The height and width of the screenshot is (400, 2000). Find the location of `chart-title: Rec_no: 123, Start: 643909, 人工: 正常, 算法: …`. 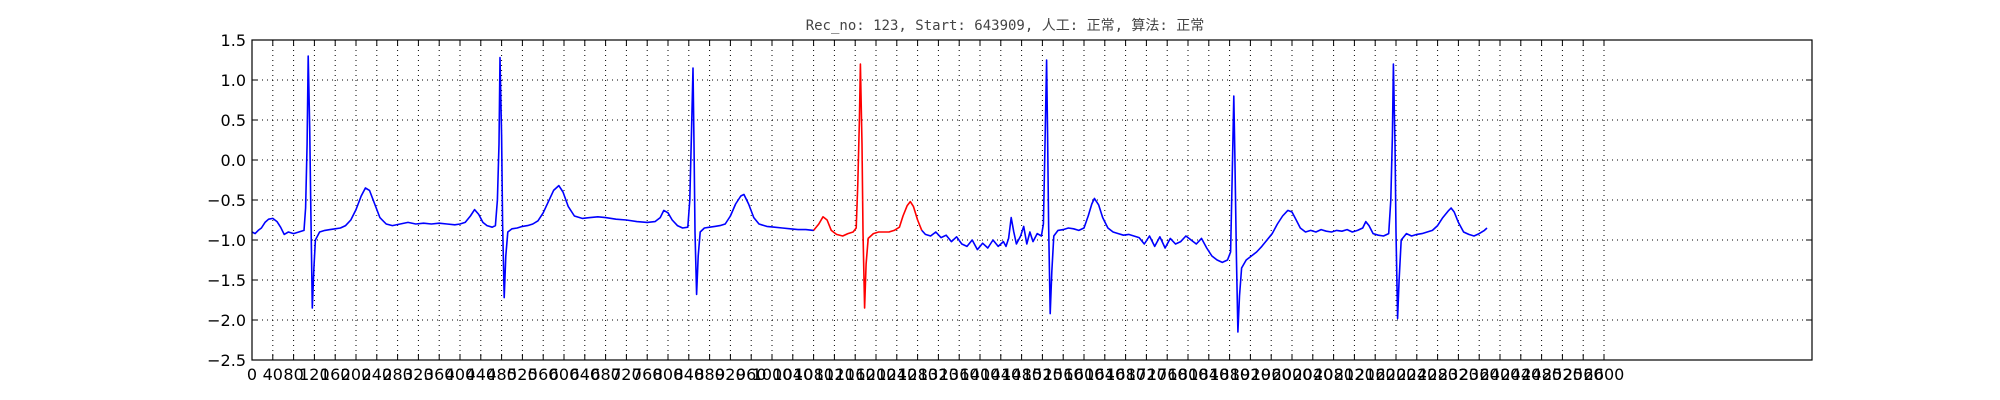

chart-title: Rec_no: 123, Start: 643909, 人工: 正常, 算法: … is located at coordinates (1005, 26).